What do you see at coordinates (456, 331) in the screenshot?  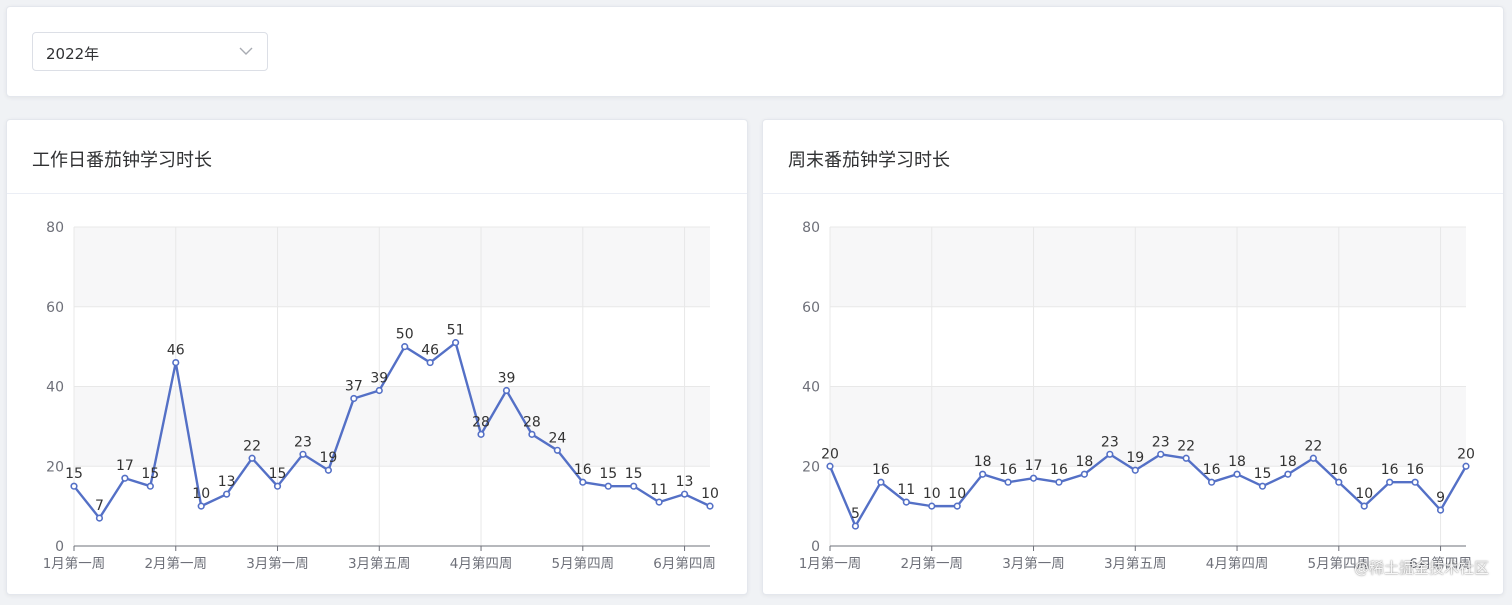 I see `data-label: 51` at bounding box center [456, 331].